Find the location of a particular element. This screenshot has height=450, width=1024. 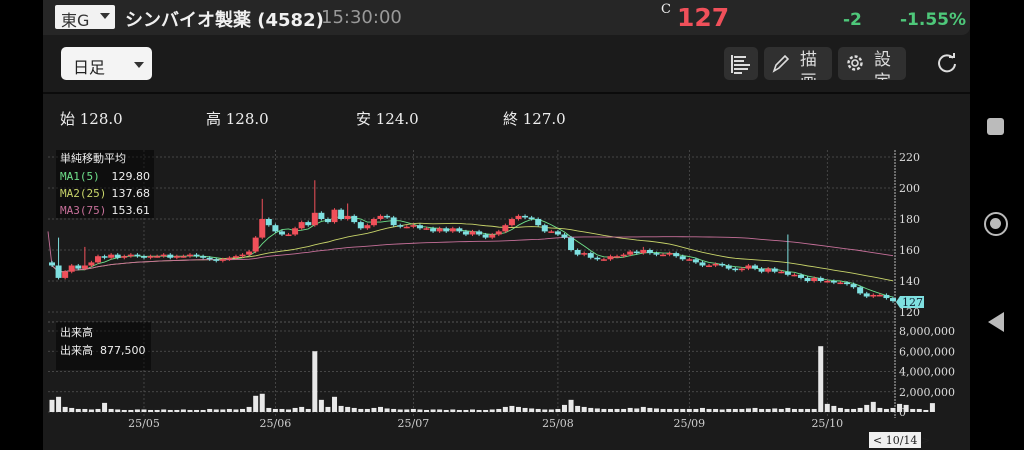

date-cursor is located at coordinates (895, 440).